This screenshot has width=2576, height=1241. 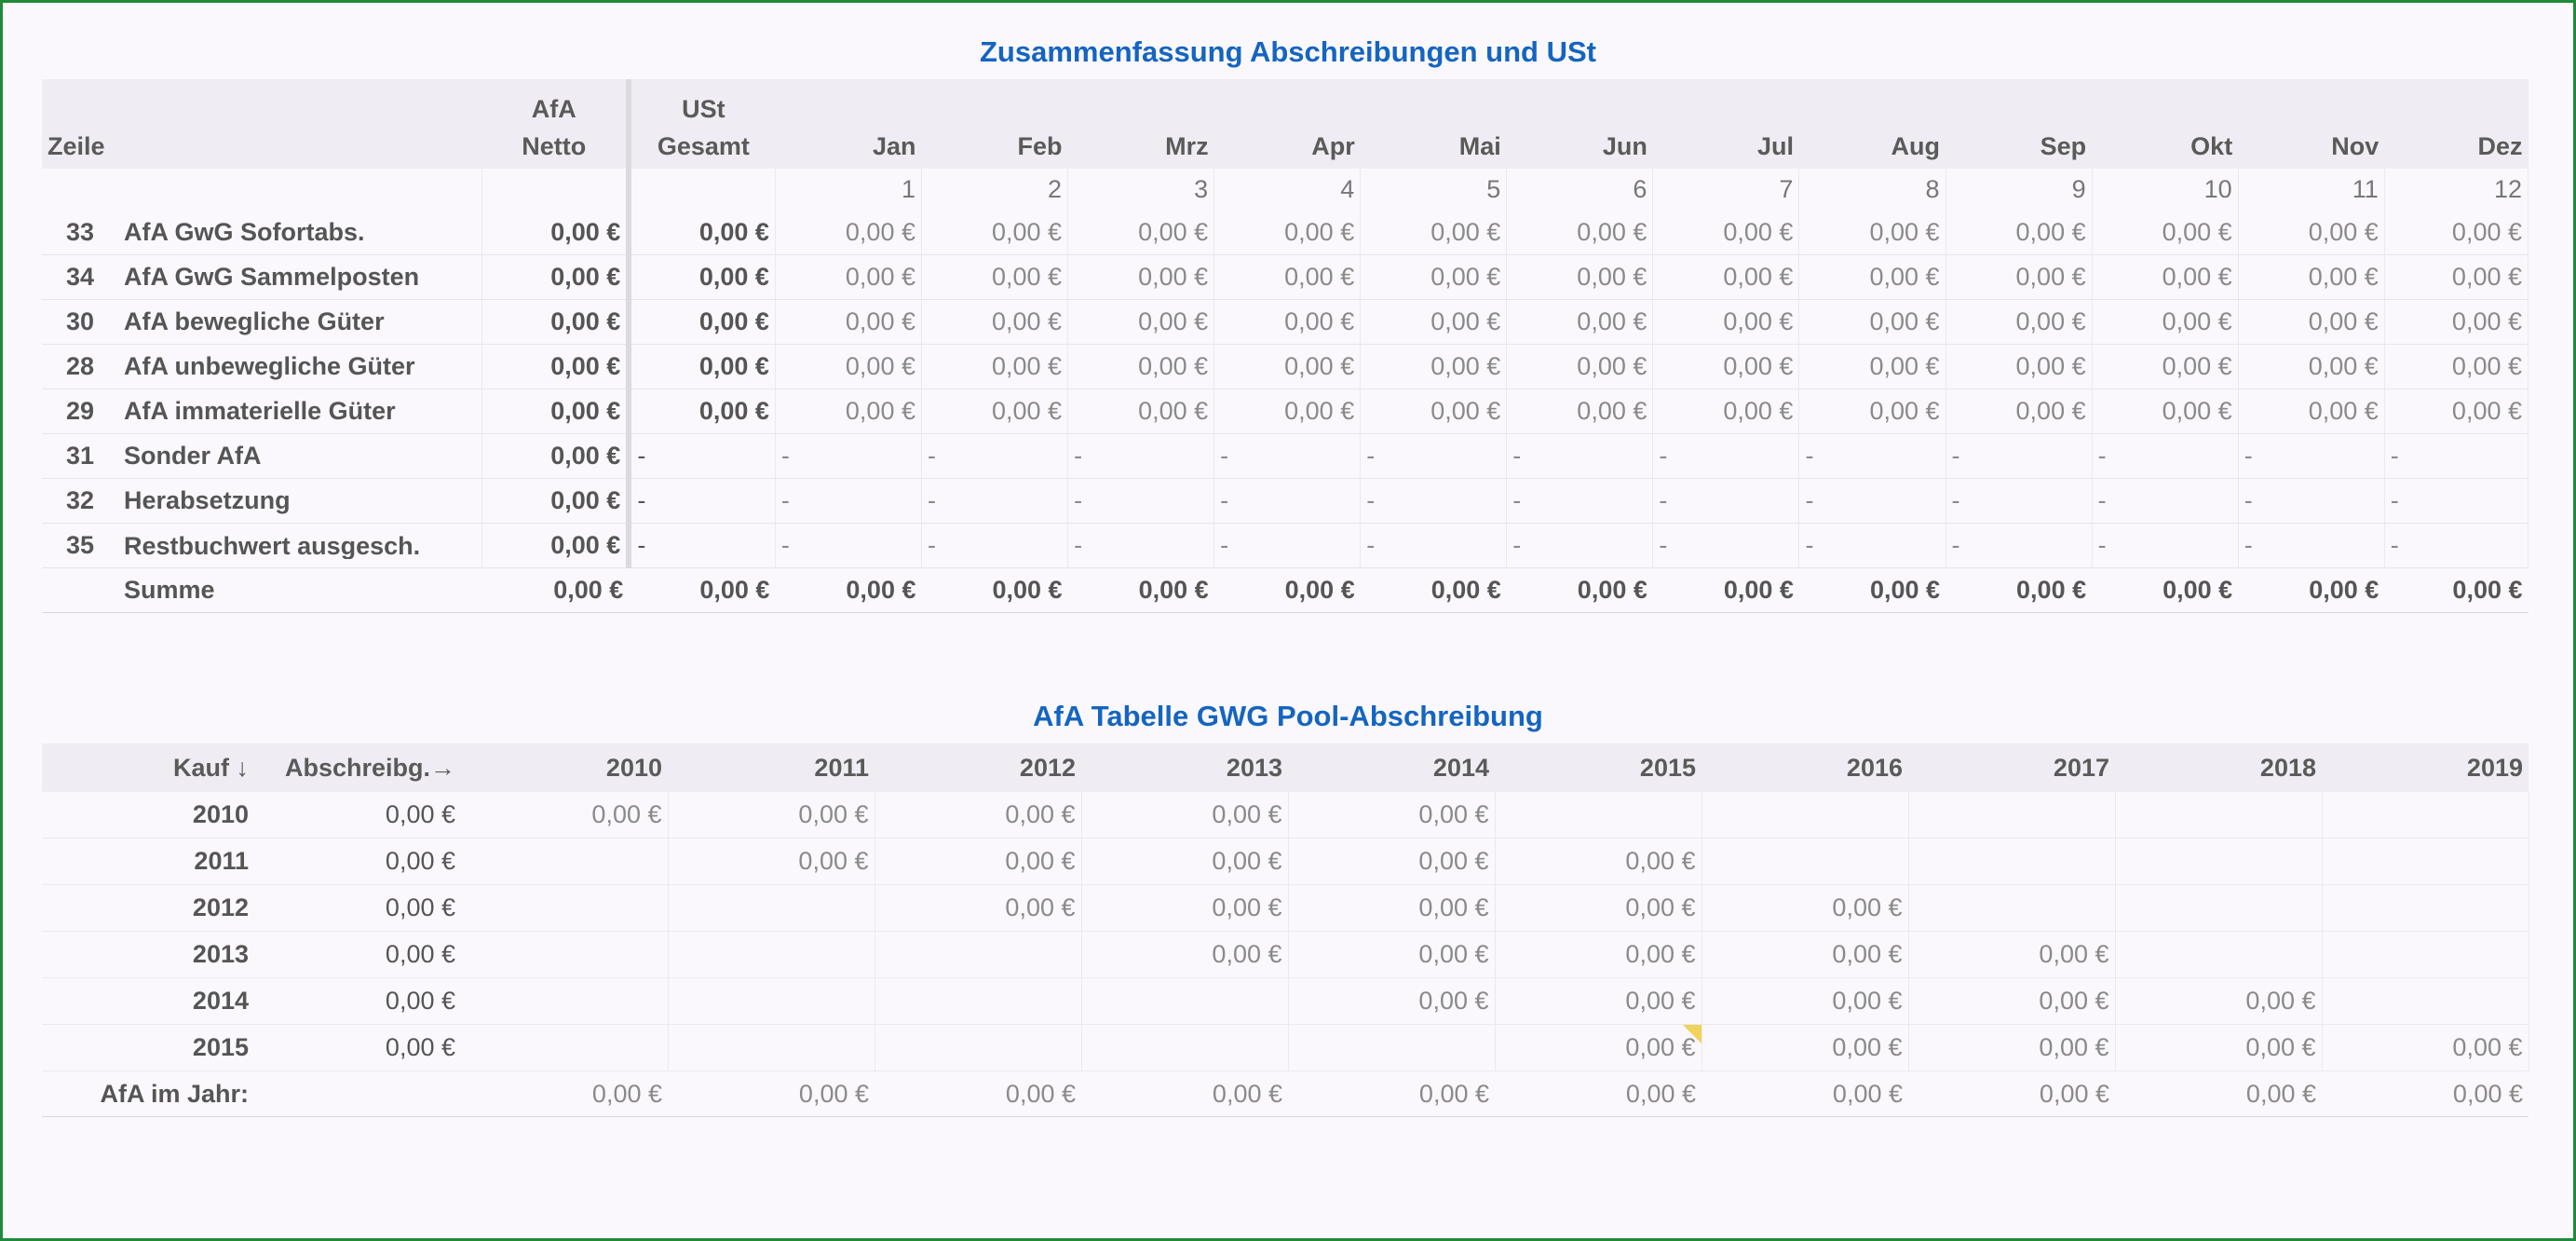 What do you see at coordinates (848, 456) in the screenshot?
I see `row-month-1: -` at bounding box center [848, 456].